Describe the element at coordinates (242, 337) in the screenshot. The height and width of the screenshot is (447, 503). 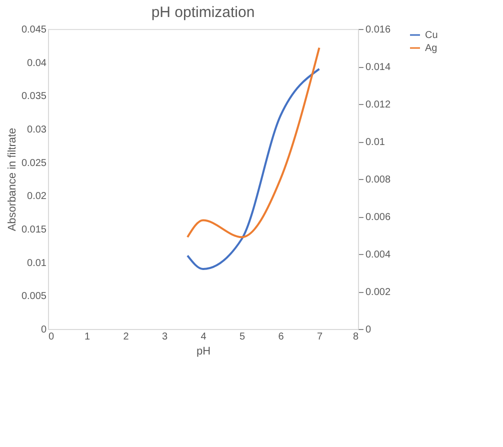
I see `x-tick-label: 5` at that location.